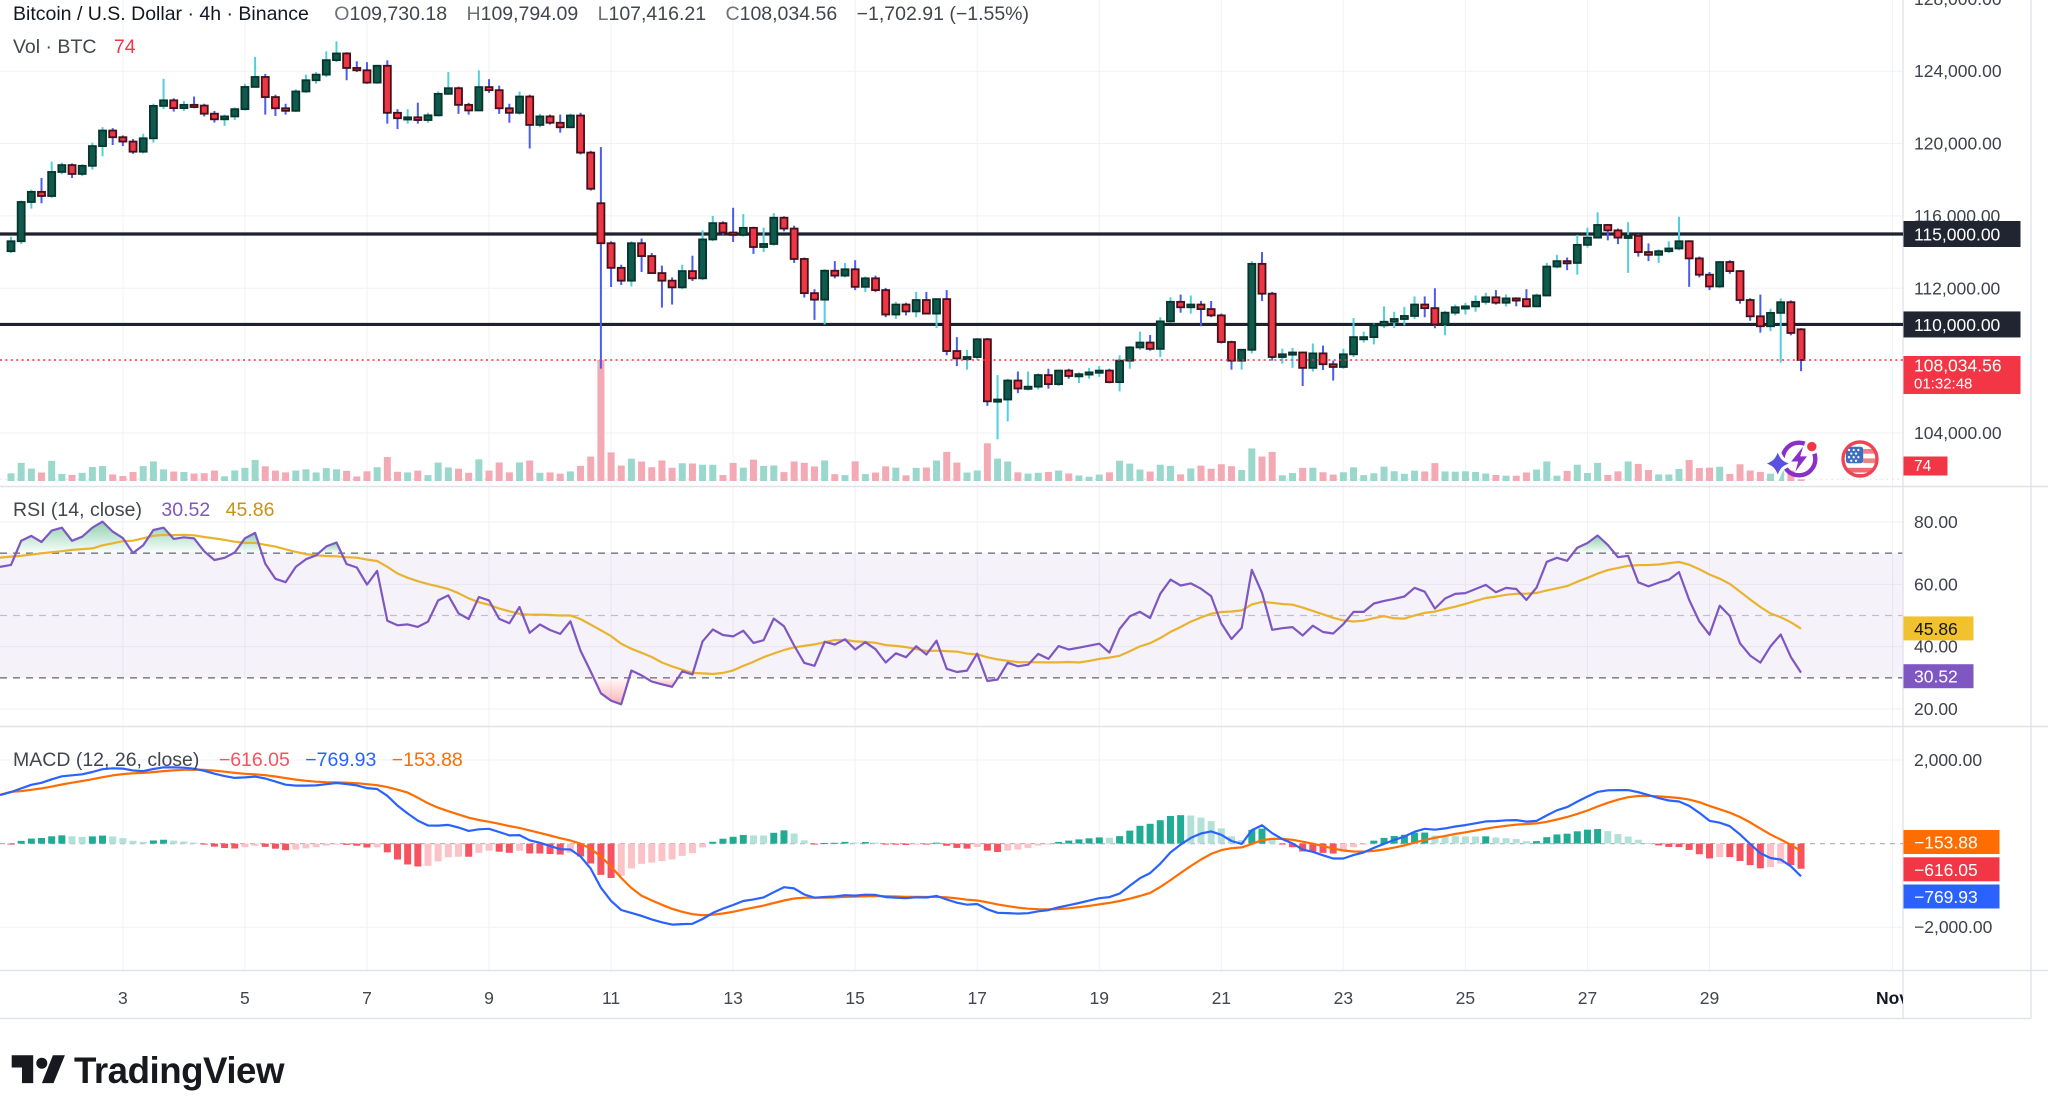 This screenshot has width=2048, height=1120. What do you see at coordinates (1013, 998) in the screenshot?
I see `time-axis: 3 5 7 9 11 13 15 17 19 21 23 25 27 29 Nov` at bounding box center [1013, 998].